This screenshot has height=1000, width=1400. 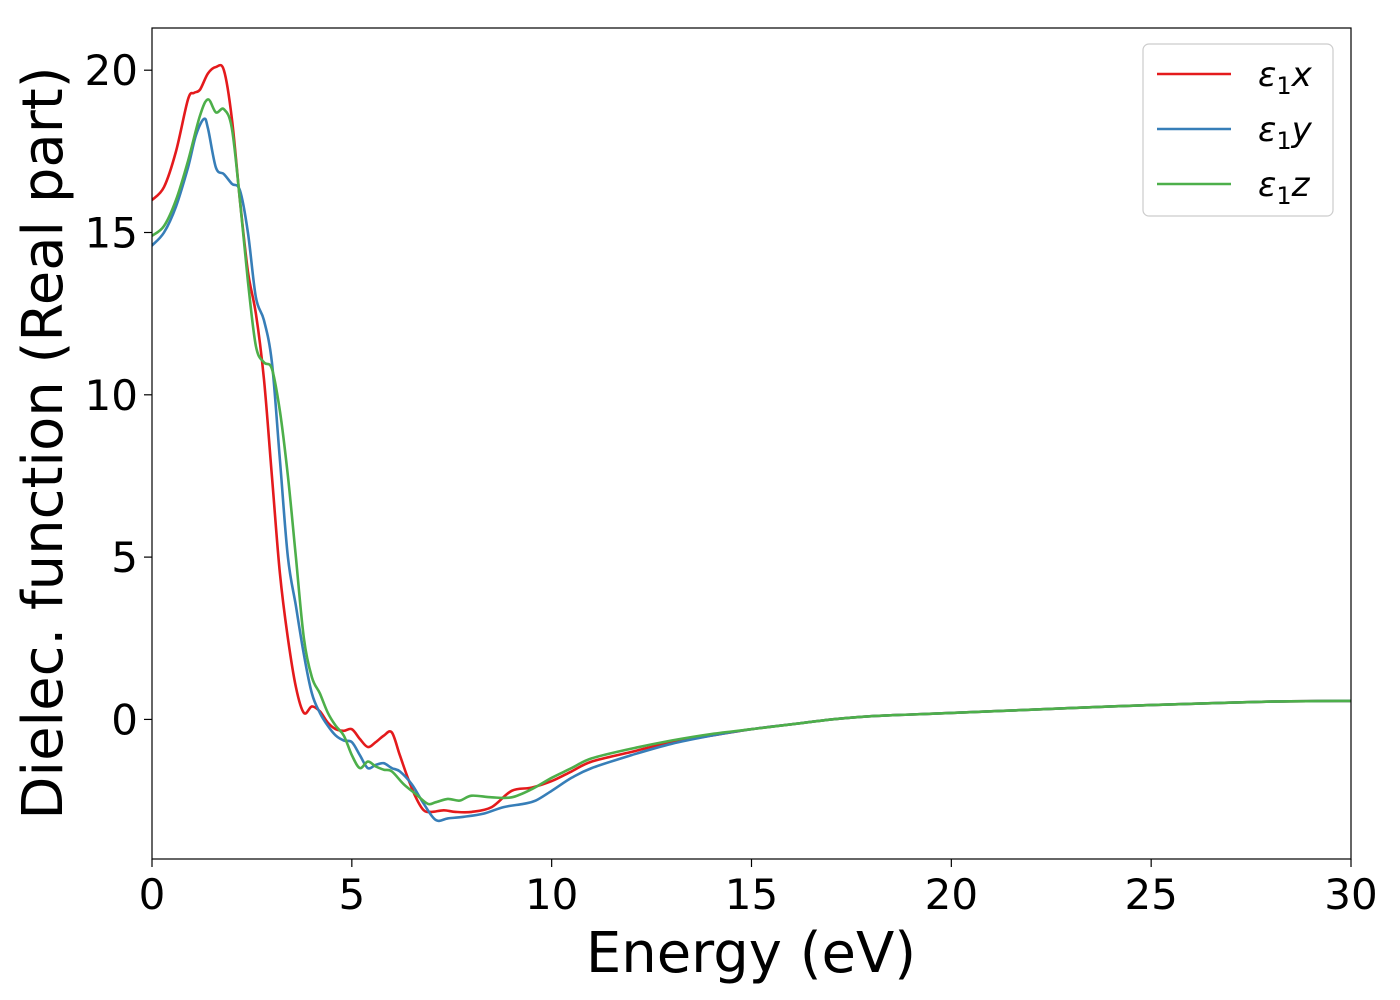 I want to click on x-axis-ticks: 0 5 10 15 20 25 30, so click(x=758, y=889).